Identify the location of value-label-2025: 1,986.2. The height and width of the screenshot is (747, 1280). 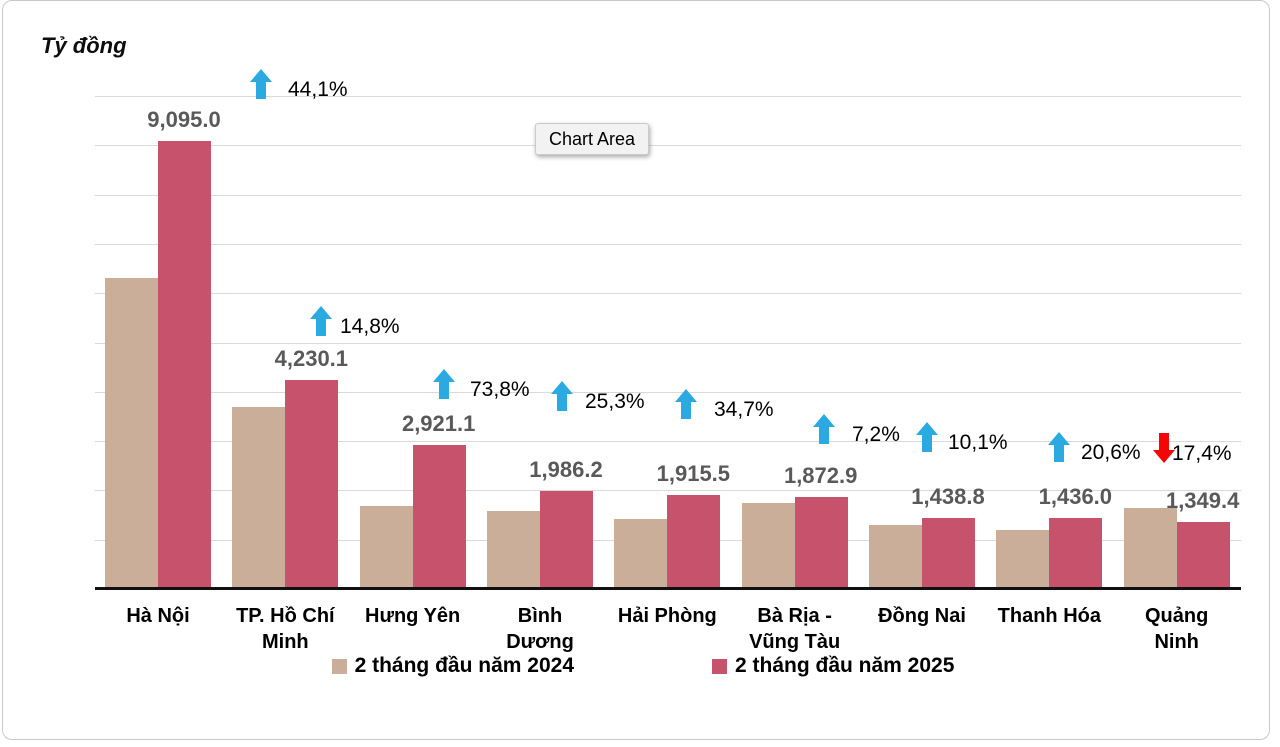
(566, 470).